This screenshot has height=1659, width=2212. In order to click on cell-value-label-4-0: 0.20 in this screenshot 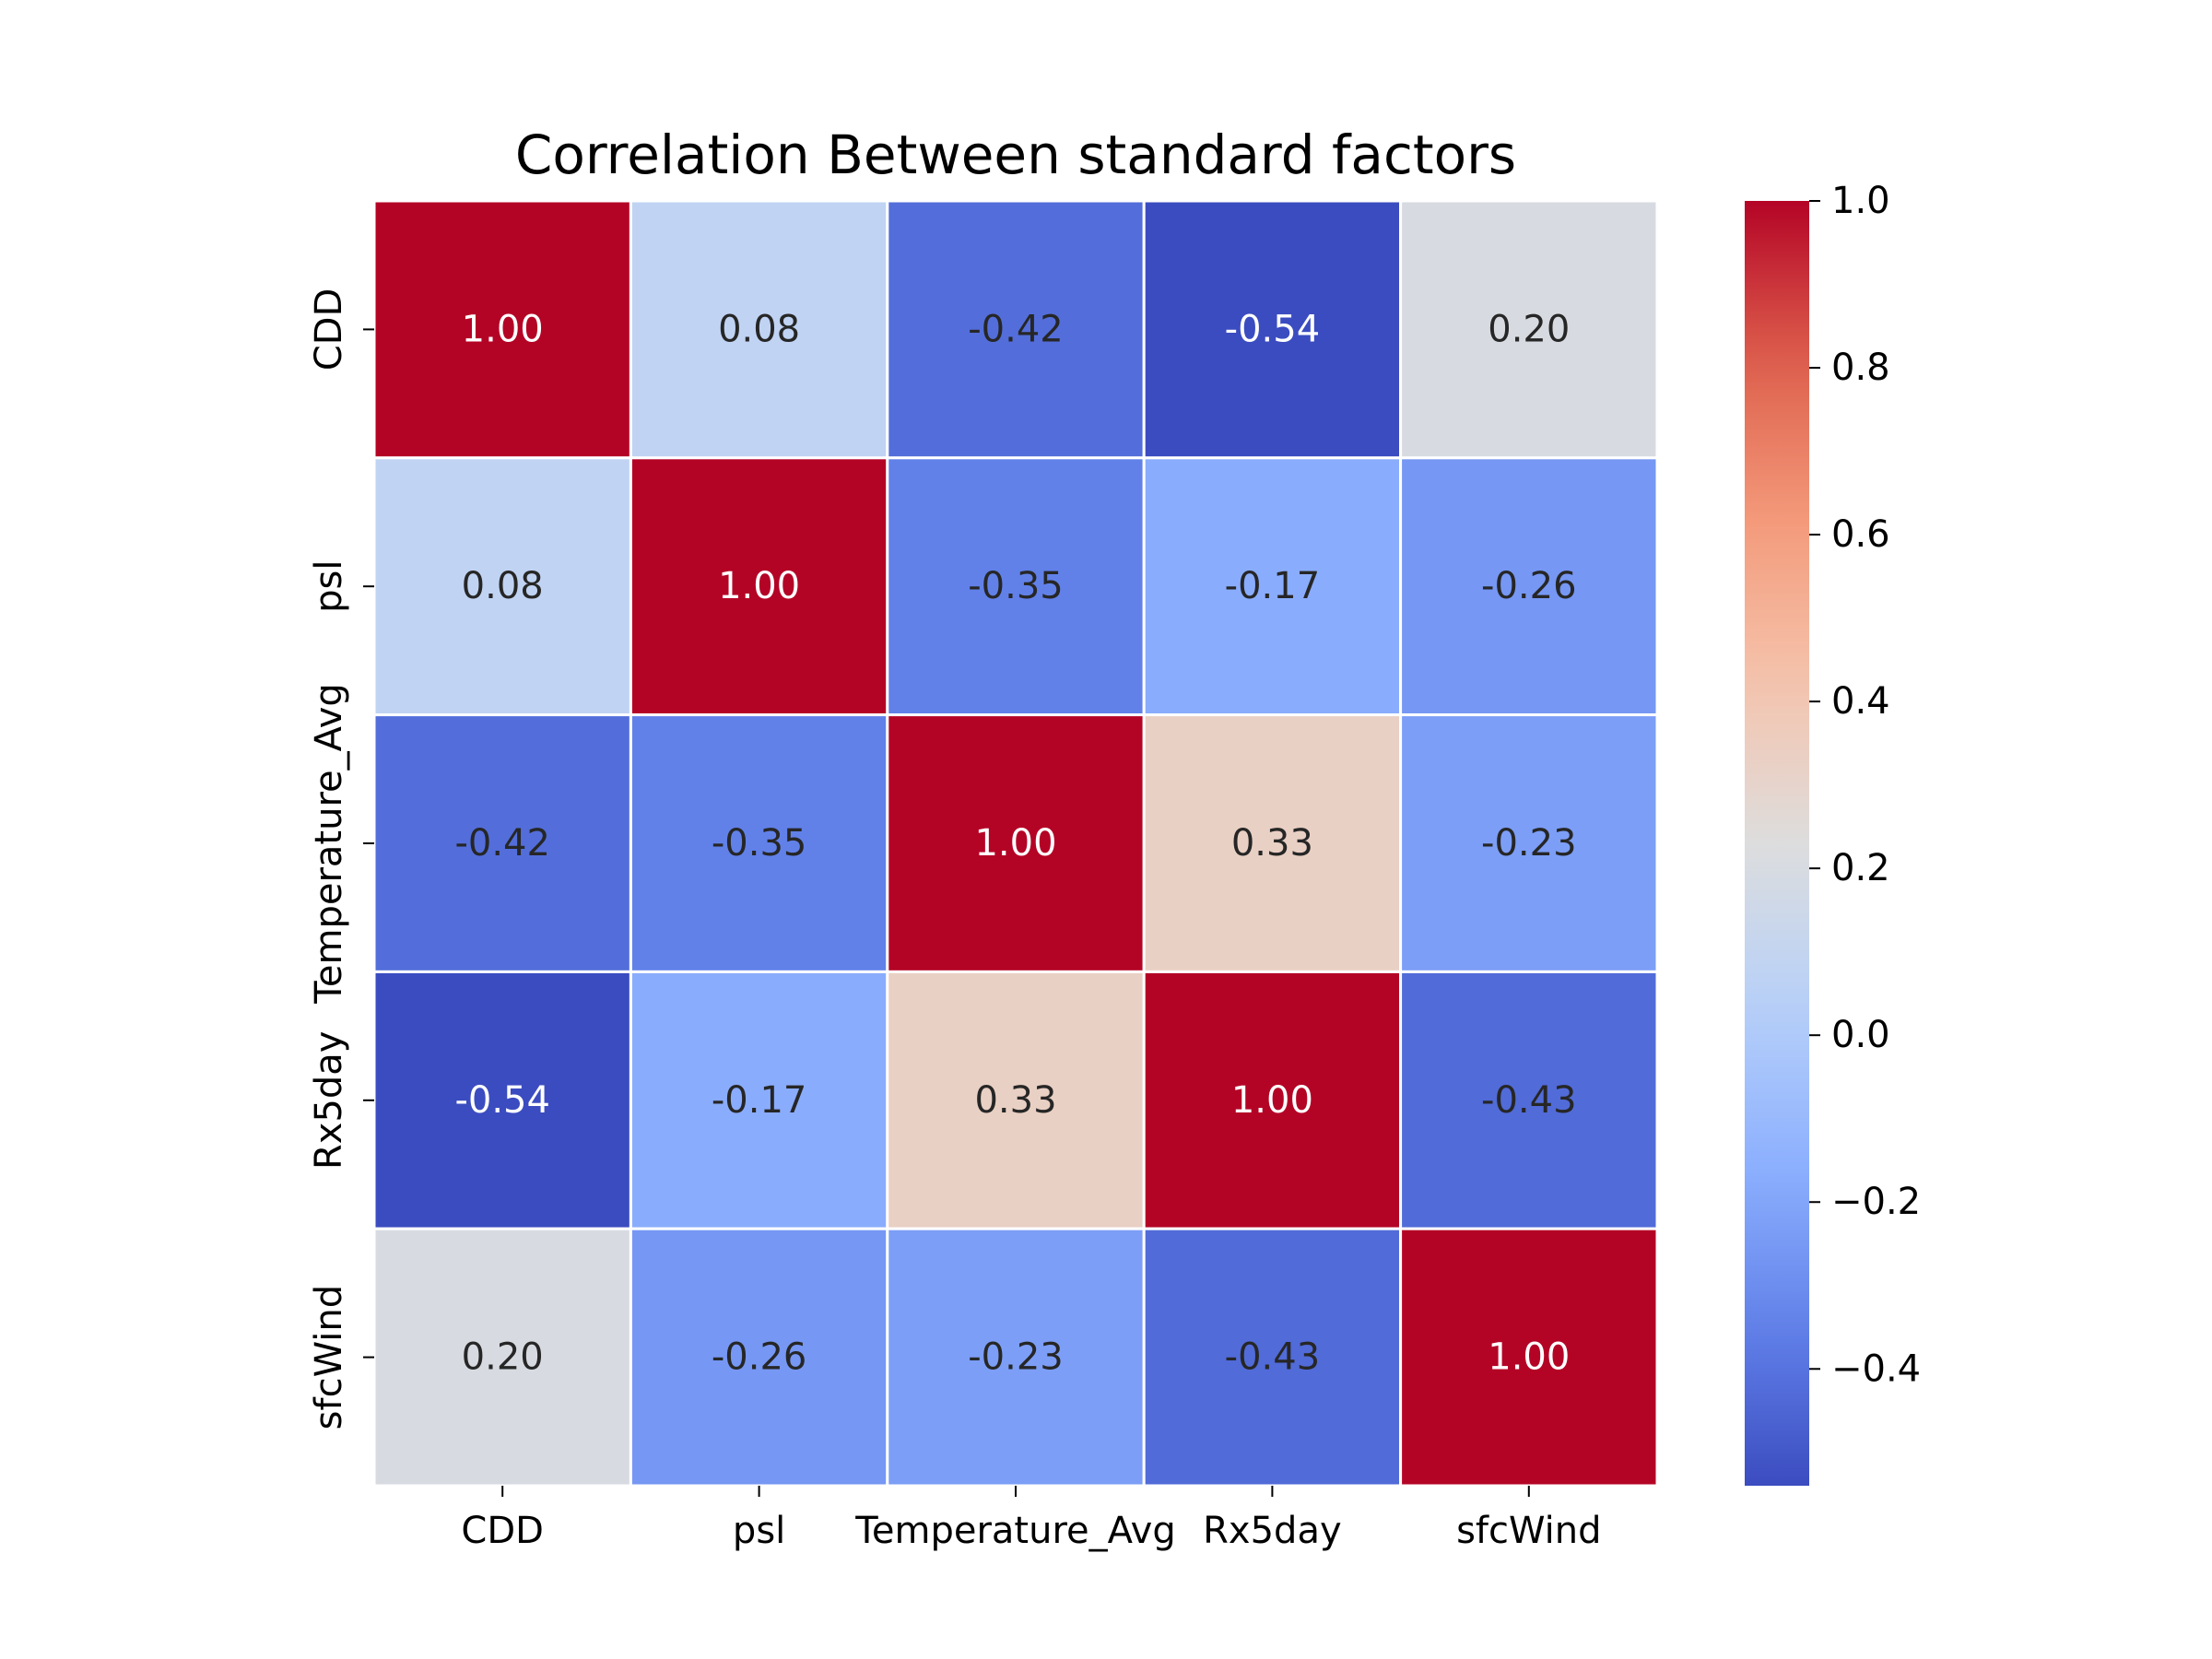, I will do `click(503, 1357)`.